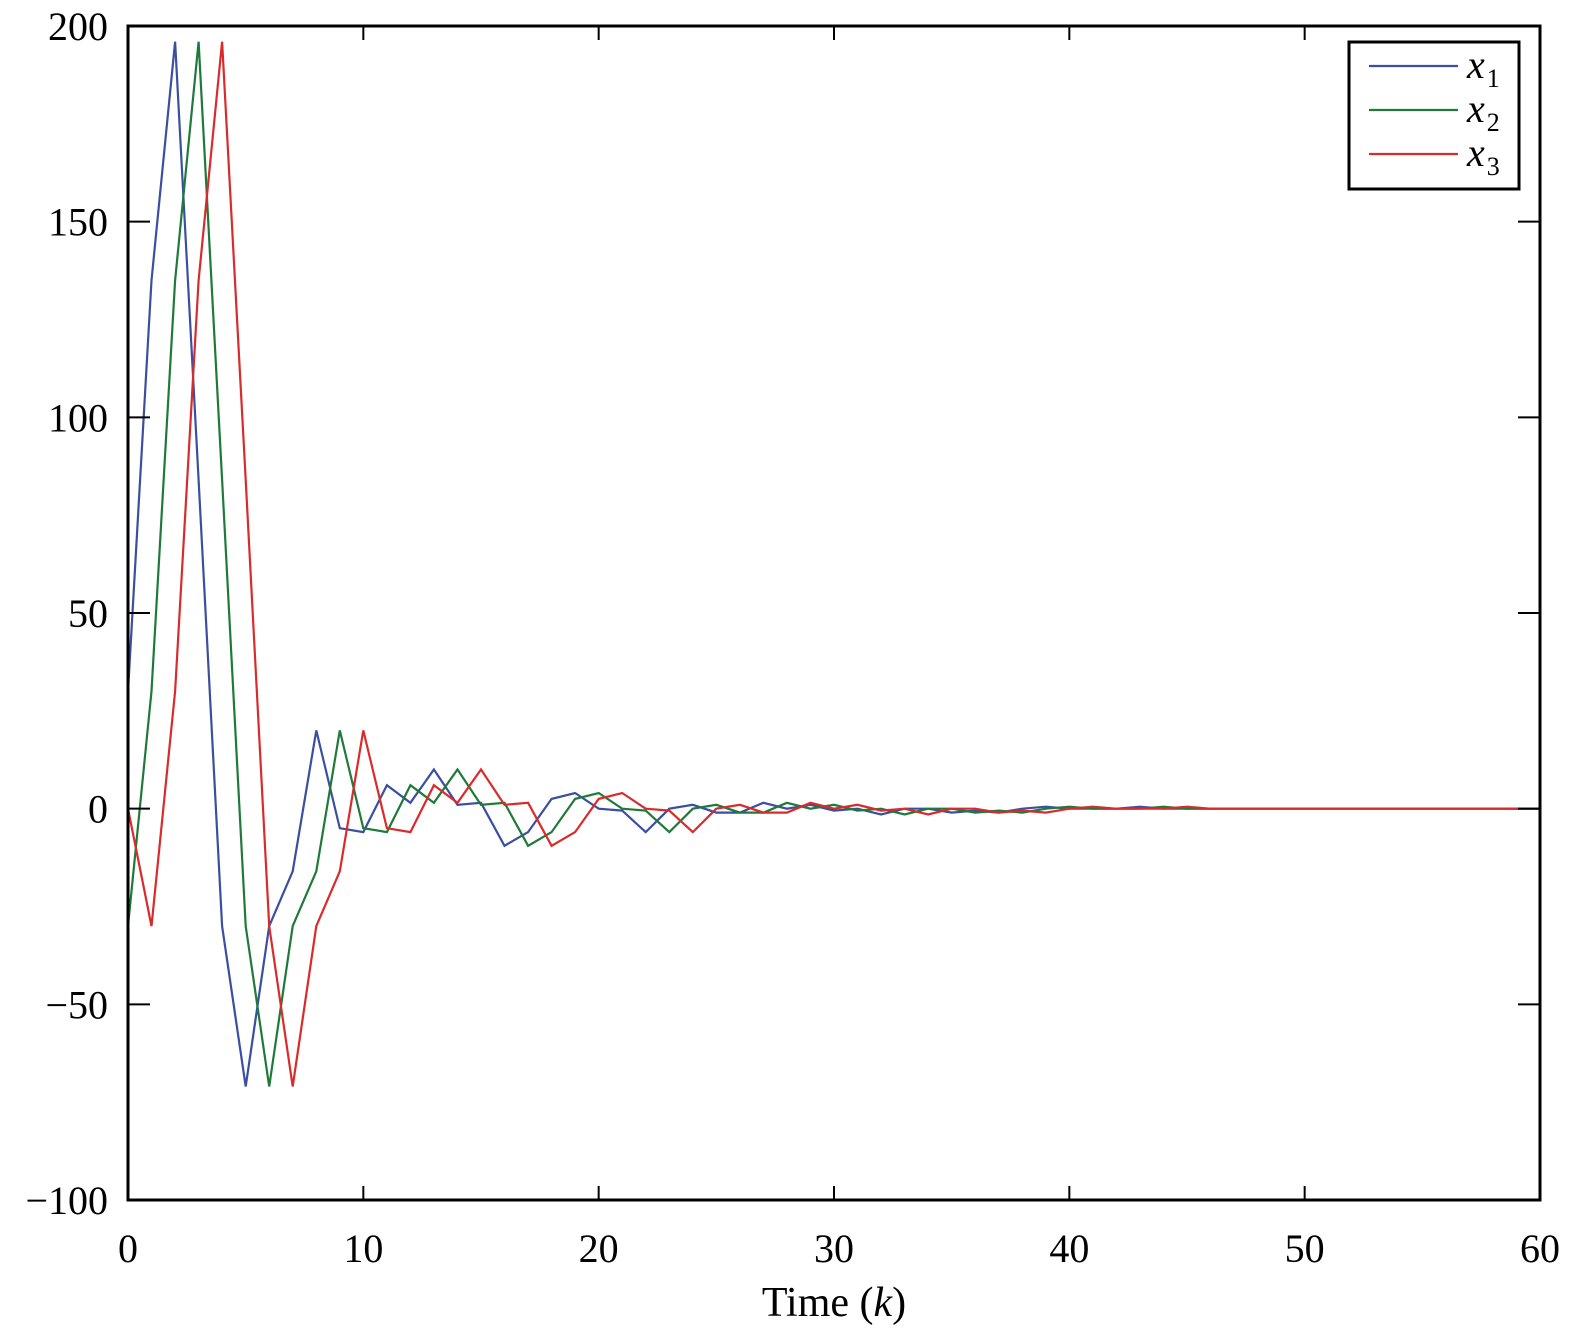 Image resolution: width=1575 pixels, height=1338 pixels. Describe the element at coordinates (1483, 111) in the screenshot. I see `legend-label-x2: x2` at that location.